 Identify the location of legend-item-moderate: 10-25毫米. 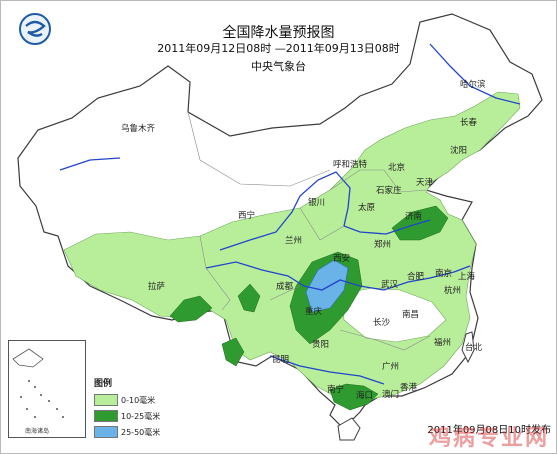
(134, 416).